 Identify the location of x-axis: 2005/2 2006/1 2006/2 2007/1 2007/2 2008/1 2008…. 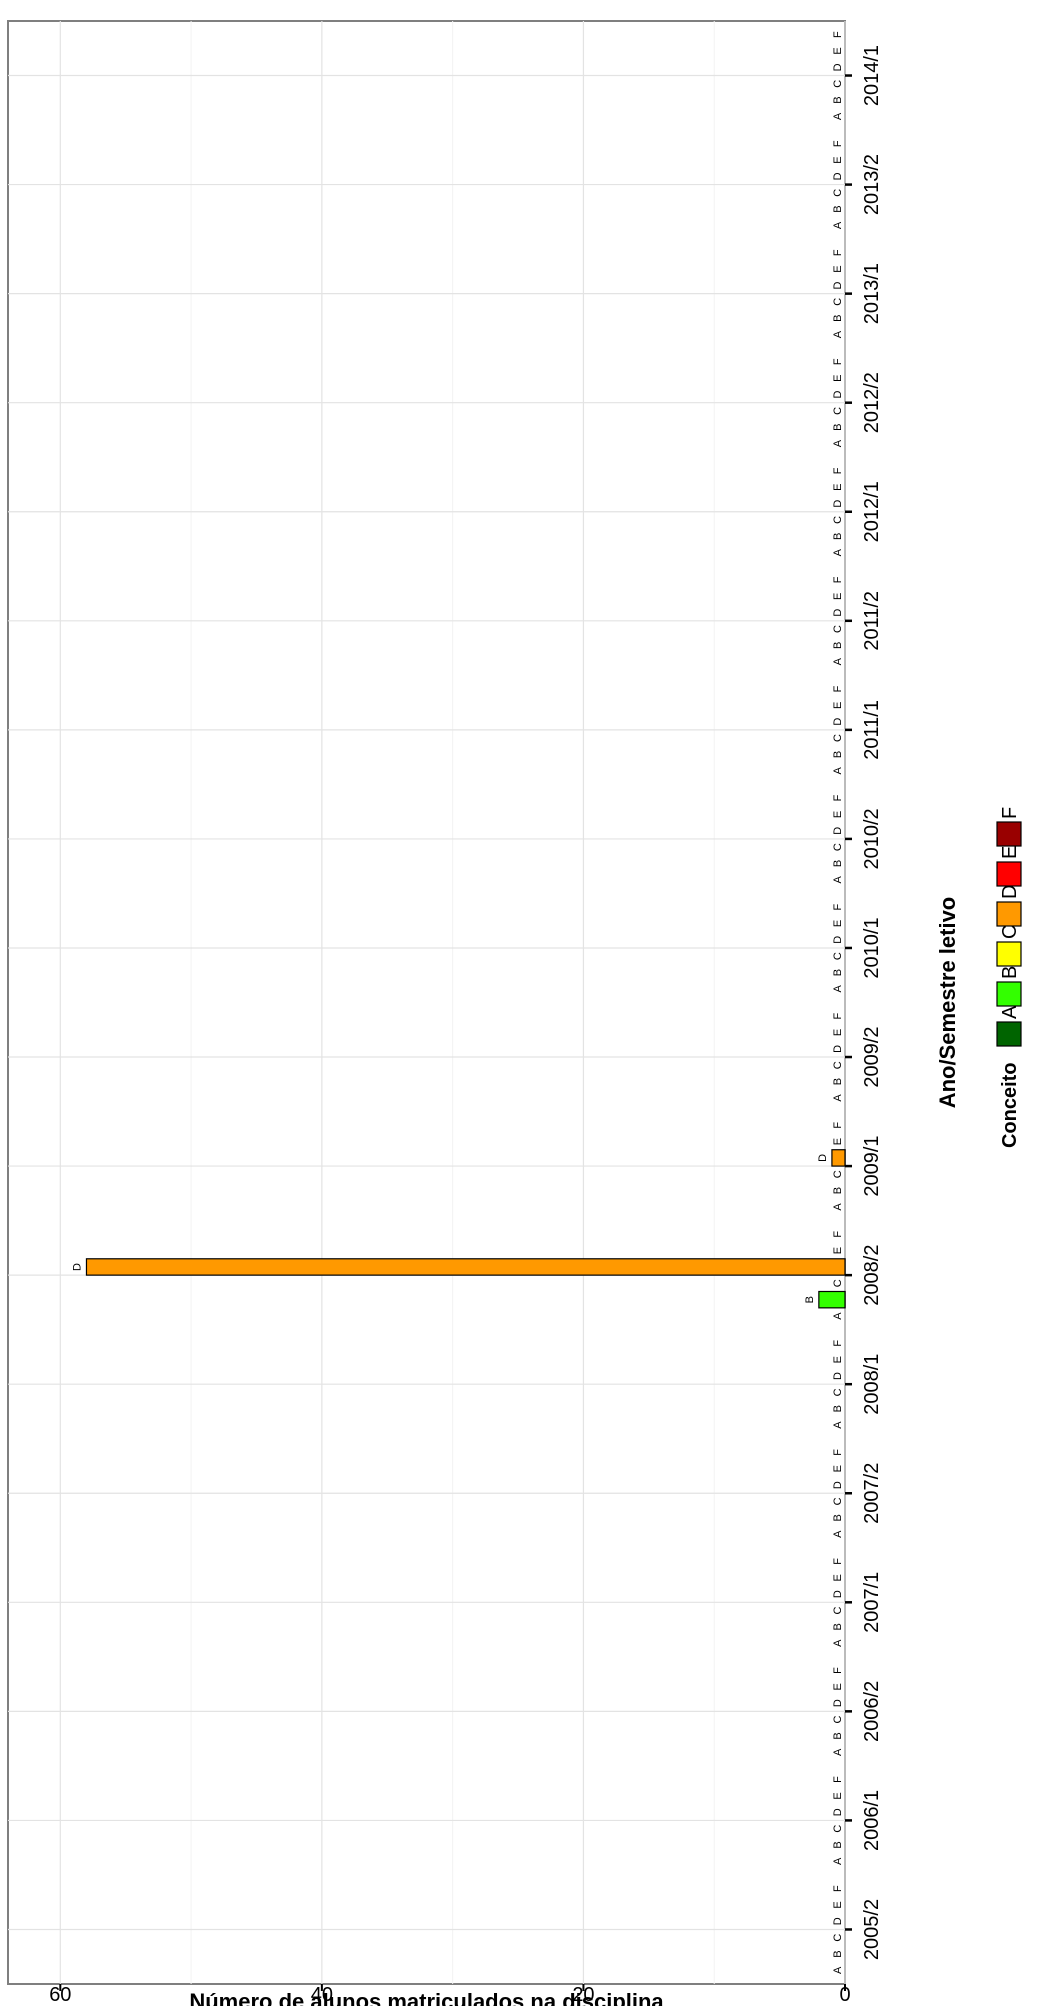
(864, 1002).